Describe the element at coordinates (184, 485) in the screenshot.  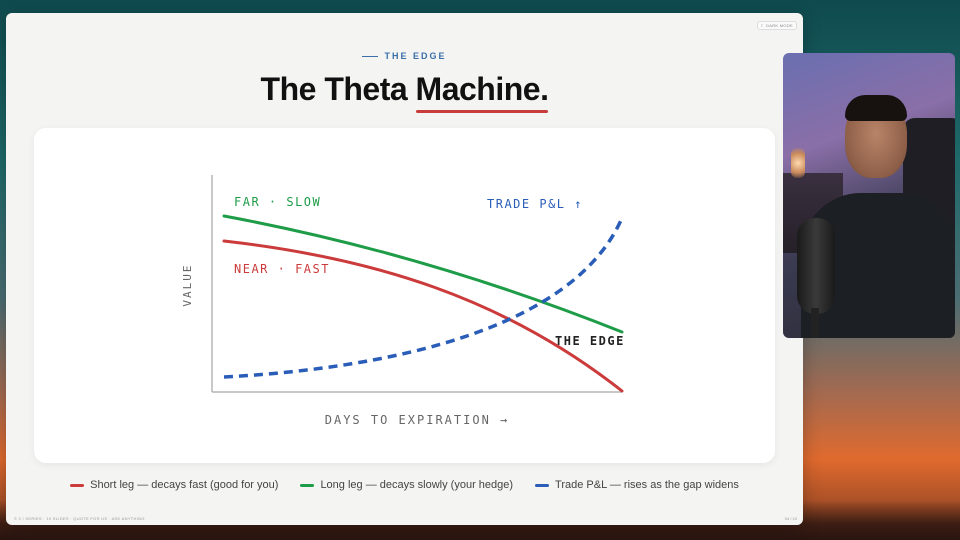
I see `legend-label-short: Short leg — decays fast (good for you)` at that location.